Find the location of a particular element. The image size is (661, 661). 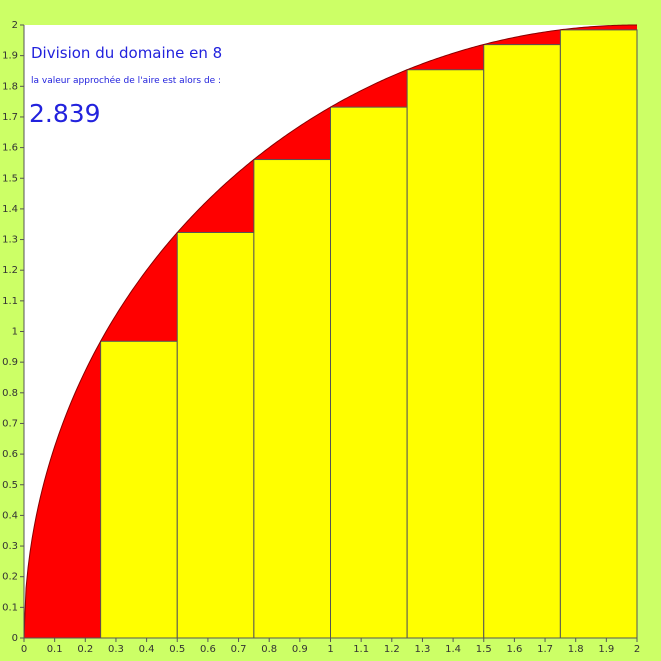

y-tick-label: 1.8 is located at coordinates (10, 86).